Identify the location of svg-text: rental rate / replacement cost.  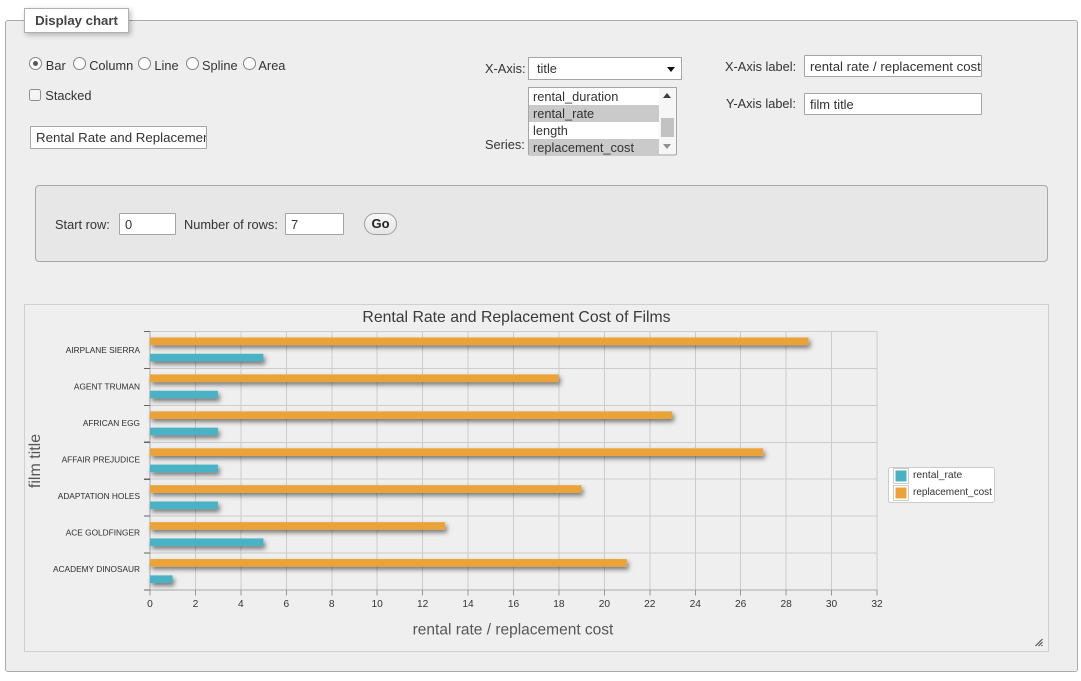
(513, 630).